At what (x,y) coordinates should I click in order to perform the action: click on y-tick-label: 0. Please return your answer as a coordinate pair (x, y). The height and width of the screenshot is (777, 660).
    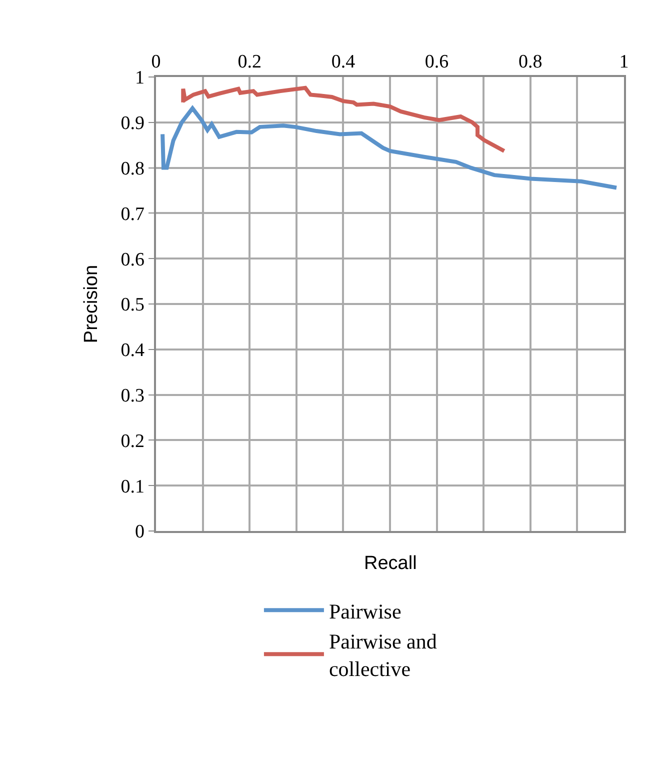
    Looking at the image, I should click on (139, 532).